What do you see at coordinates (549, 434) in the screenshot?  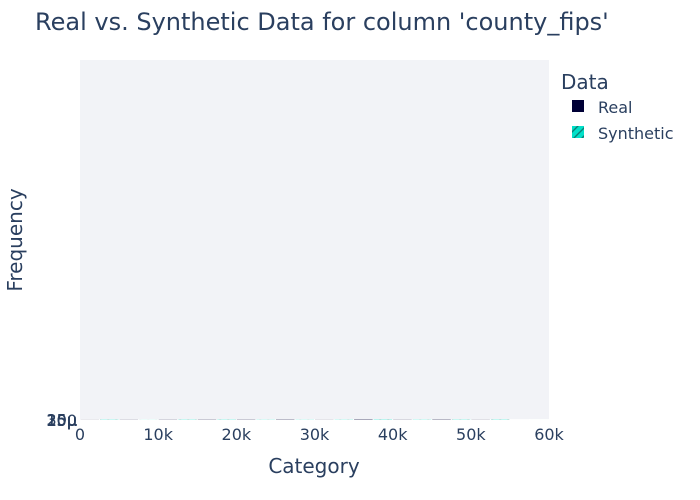 I see `x-tick-label-6: 60k` at bounding box center [549, 434].